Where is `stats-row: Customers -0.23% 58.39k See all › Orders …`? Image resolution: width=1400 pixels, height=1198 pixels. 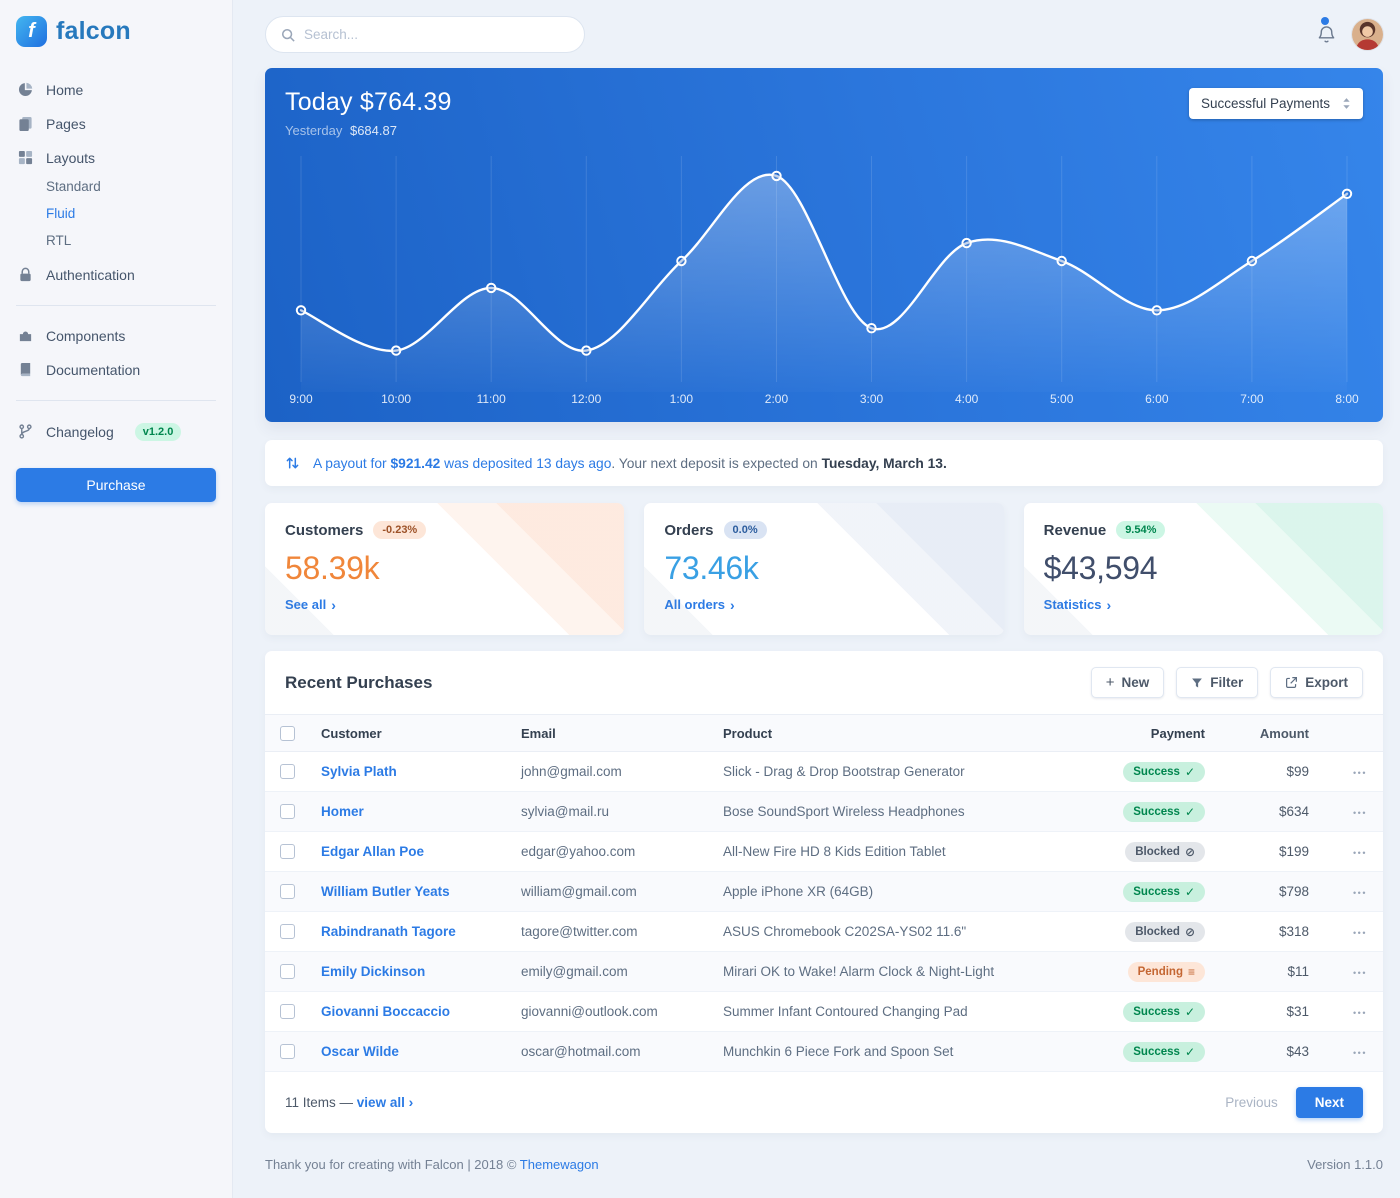
stats-row: Customers -0.23% 58.39k See all › Orders … is located at coordinates (824, 569).